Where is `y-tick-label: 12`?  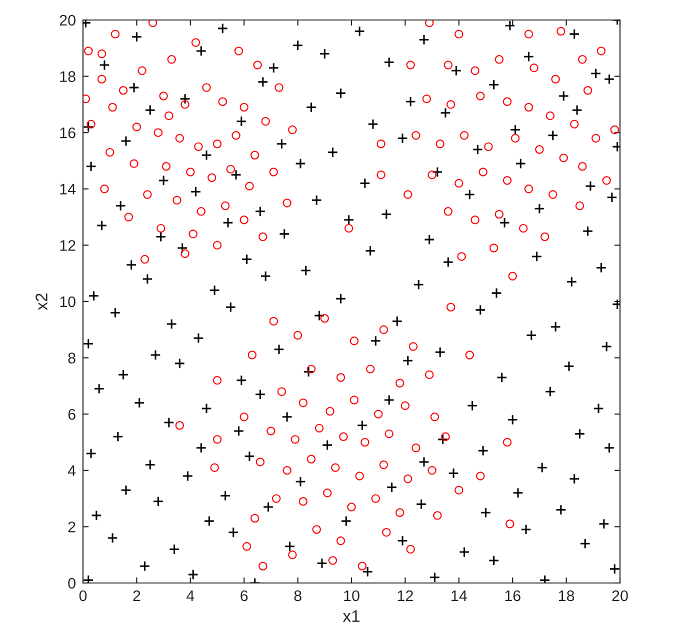 y-tick-label: 12 is located at coordinates (68, 245).